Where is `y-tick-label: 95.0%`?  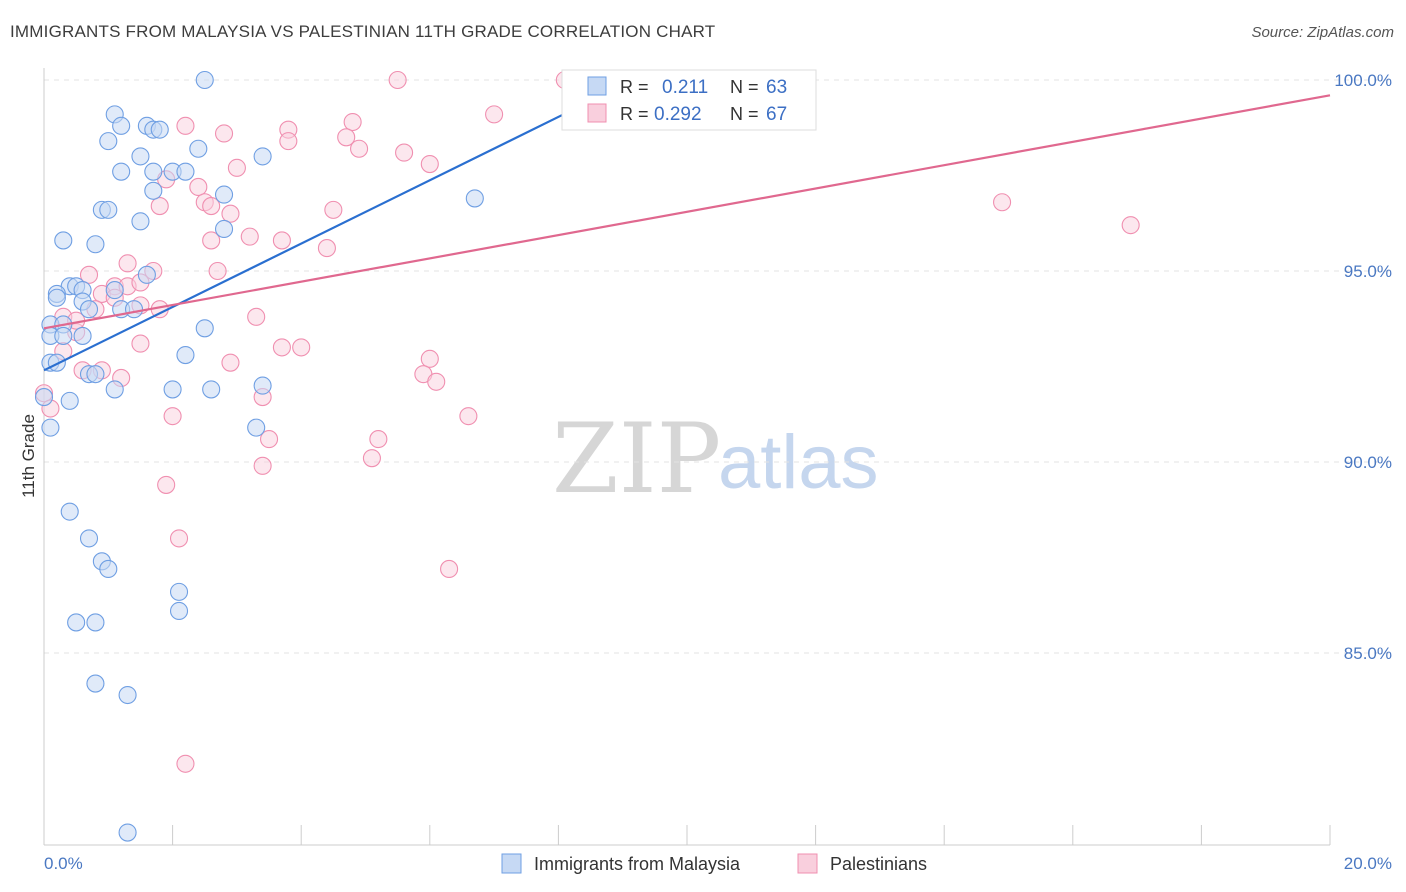 y-tick-label: 95.0% is located at coordinates (1368, 271).